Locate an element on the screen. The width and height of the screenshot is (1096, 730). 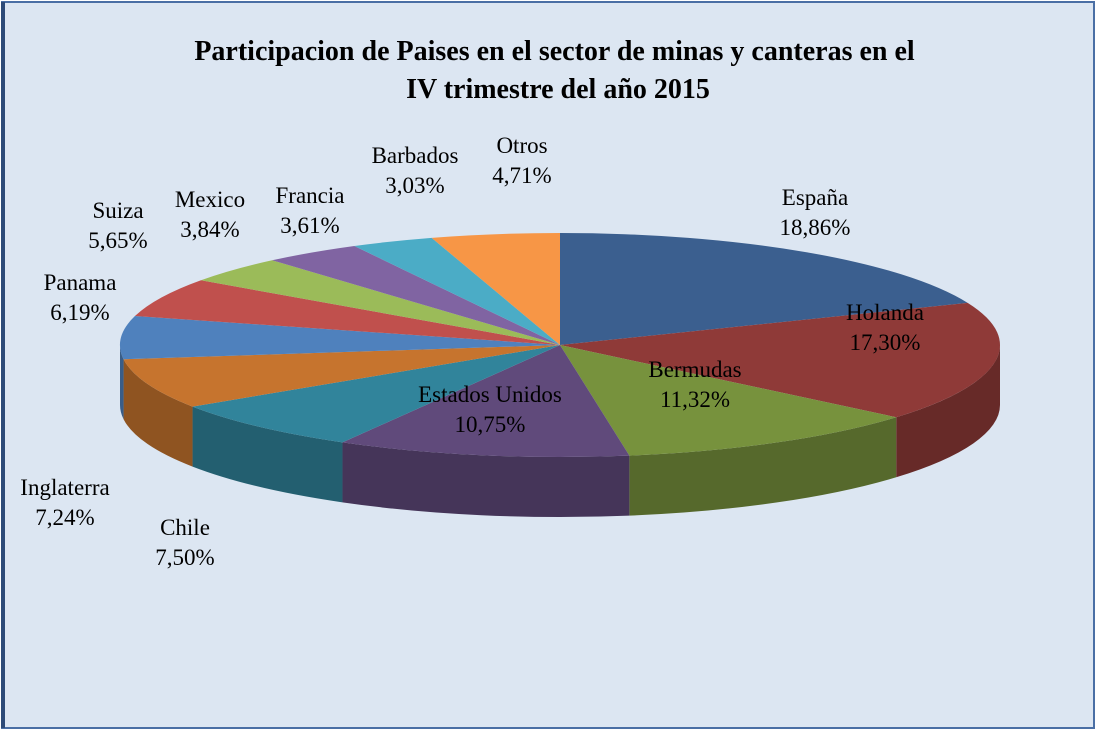
label-value: 3,61% is located at coordinates (309, 225).